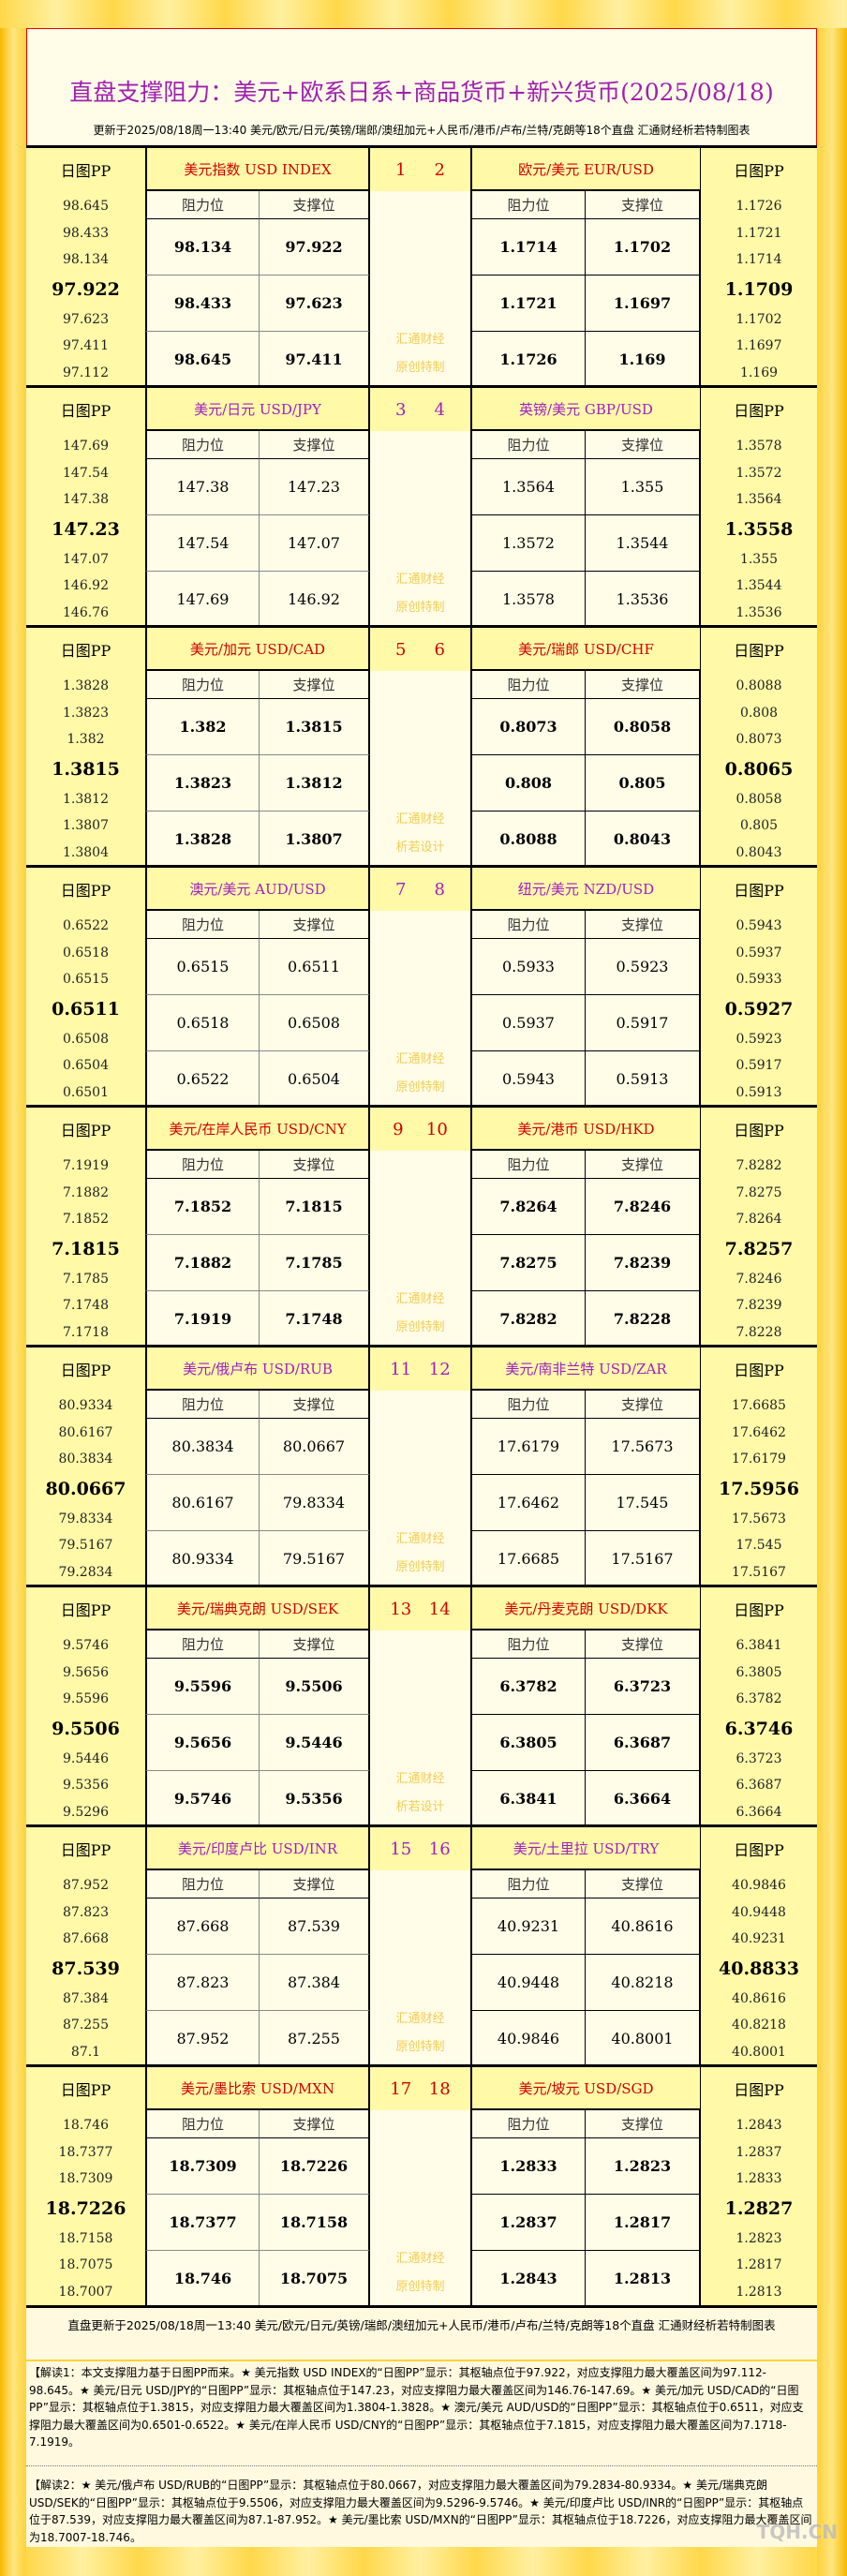 Image resolution: width=847 pixels, height=2576 pixels. Describe the element at coordinates (759, 1066) in the screenshot. I see `pp-value: 0.5917` at that location.